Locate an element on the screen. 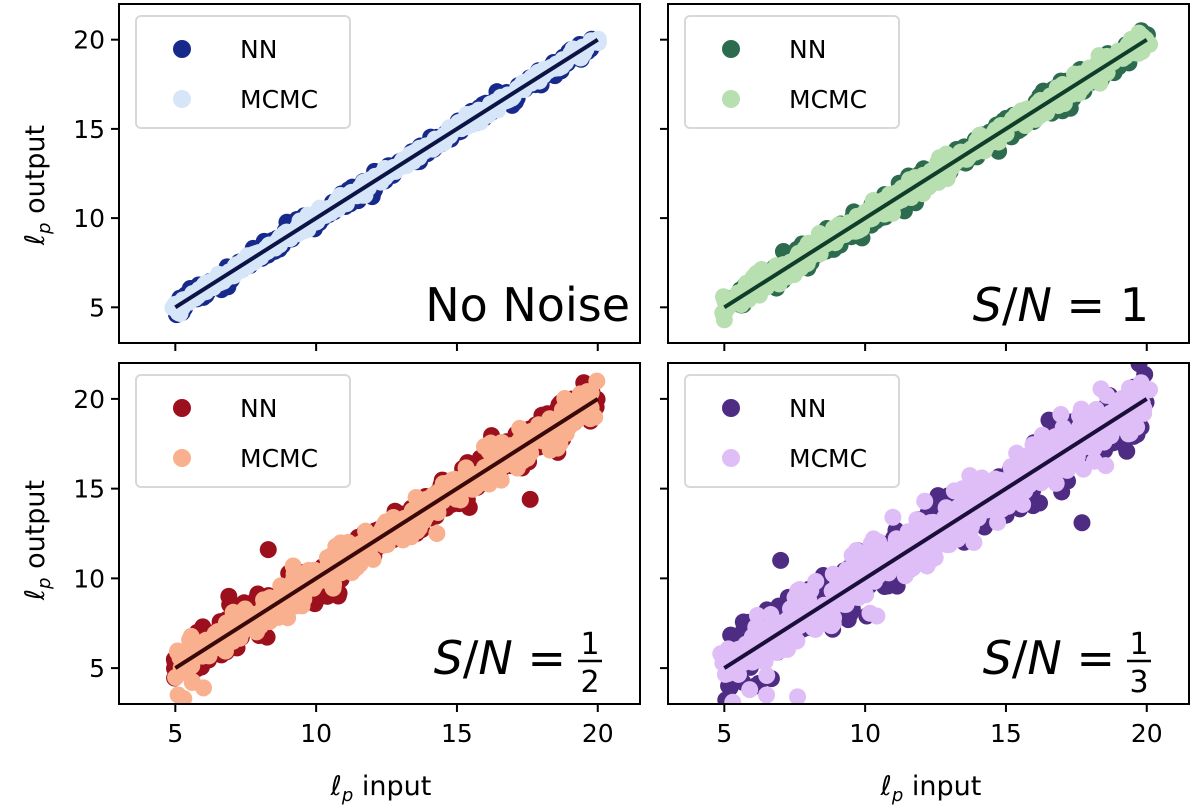 The image size is (1200, 812). xlabel-left: ℓp input is located at coordinates (381, 788).